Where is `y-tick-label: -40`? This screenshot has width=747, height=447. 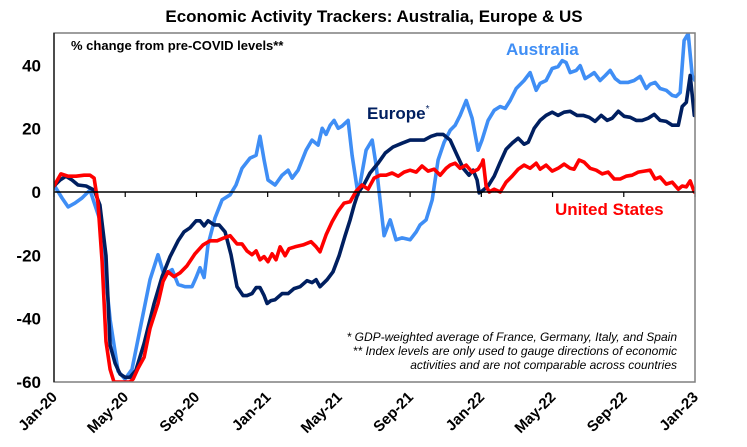
y-tick-label: -40 is located at coordinates (28, 319).